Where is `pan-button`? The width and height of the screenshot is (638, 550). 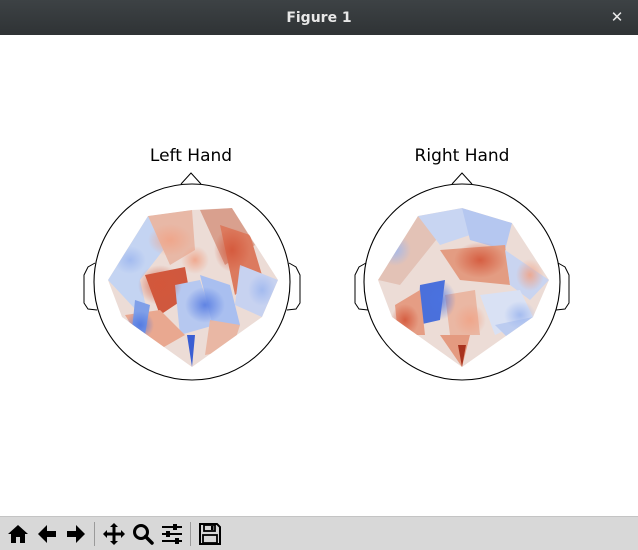
pan-button is located at coordinates (113, 534).